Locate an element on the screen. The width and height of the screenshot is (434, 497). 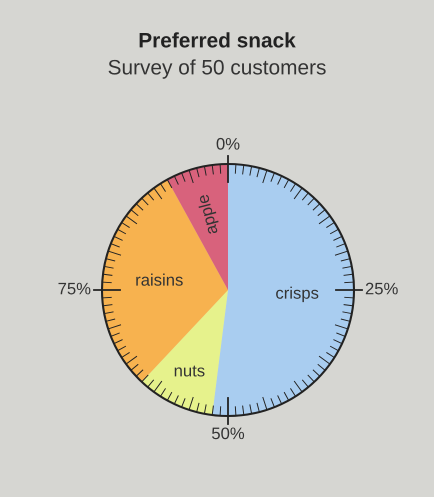
text: 75% is located at coordinates (74, 288).